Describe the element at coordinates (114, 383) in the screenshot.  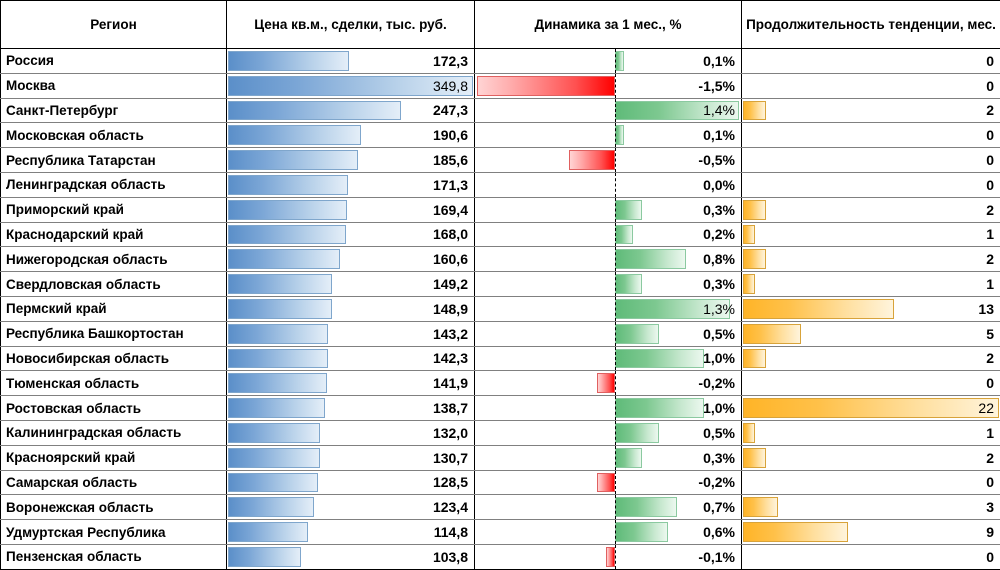
I see `cell-region: Тюменская область` at that location.